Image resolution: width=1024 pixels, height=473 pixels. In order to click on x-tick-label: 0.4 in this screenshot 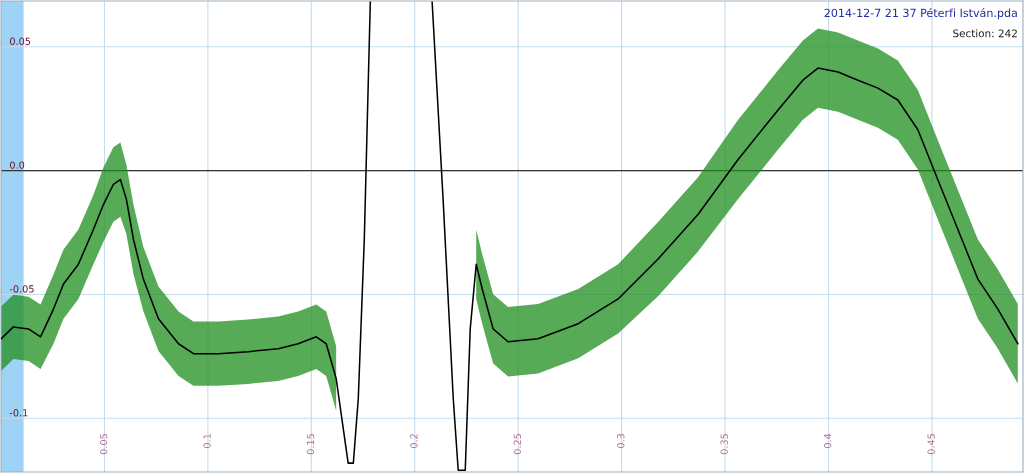, I will do `click(827, 440)`.